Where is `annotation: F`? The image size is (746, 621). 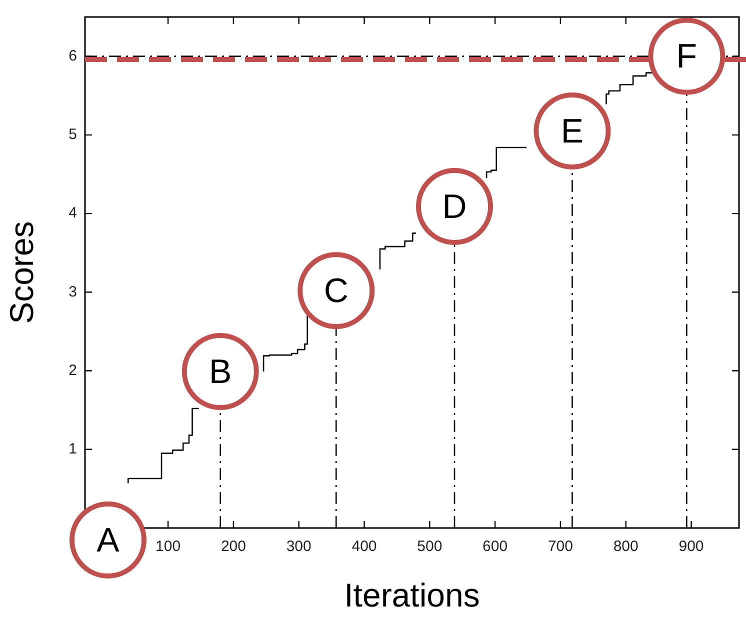
annotation: F is located at coordinates (687, 57).